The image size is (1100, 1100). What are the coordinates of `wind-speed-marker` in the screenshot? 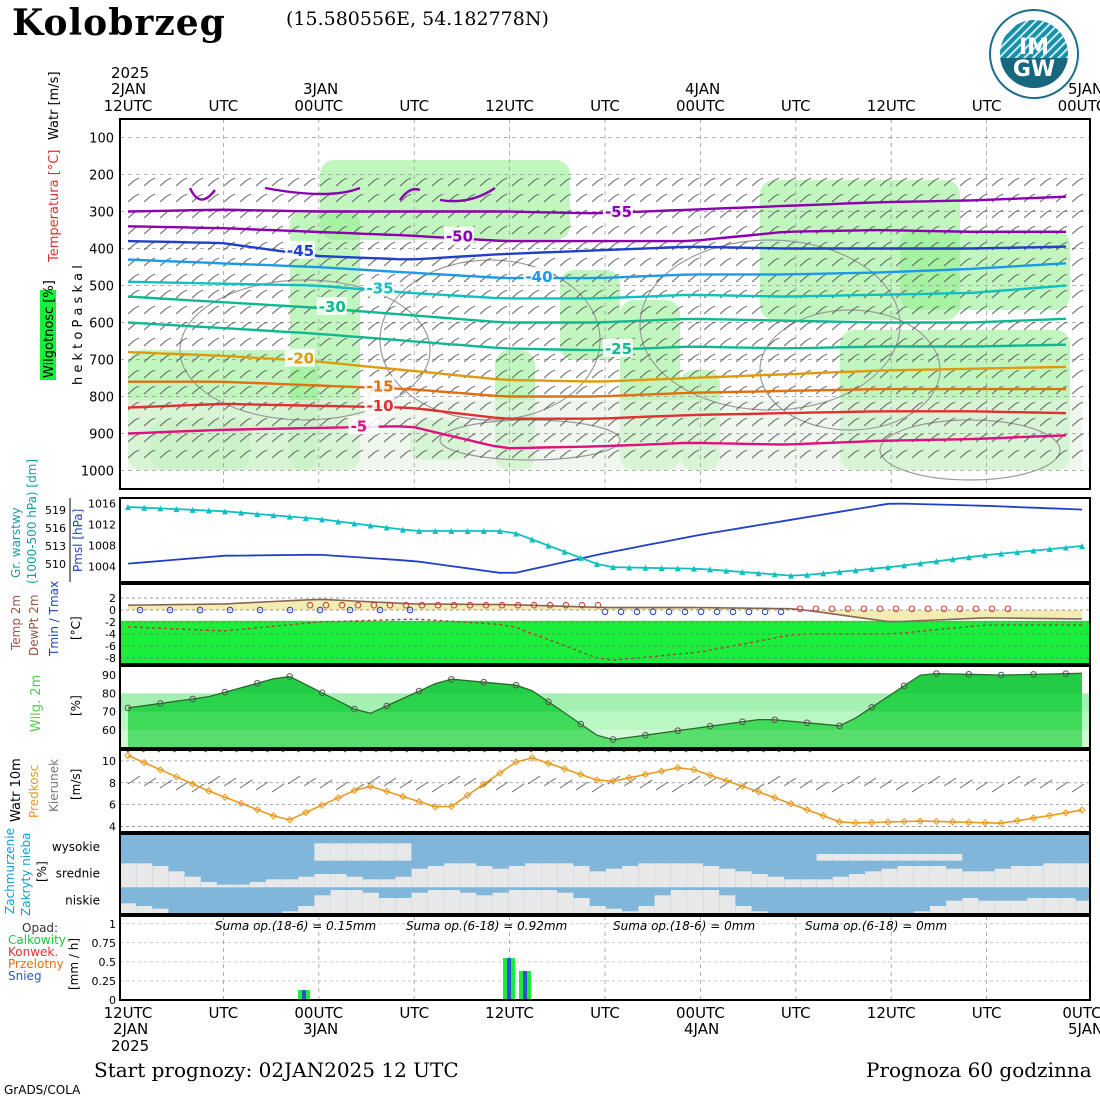 It's located at (629, 778).